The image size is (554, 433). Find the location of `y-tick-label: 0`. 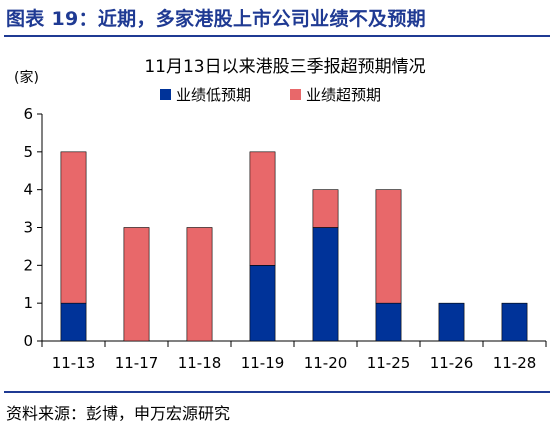

y-tick-label: 0 is located at coordinates (28, 341).